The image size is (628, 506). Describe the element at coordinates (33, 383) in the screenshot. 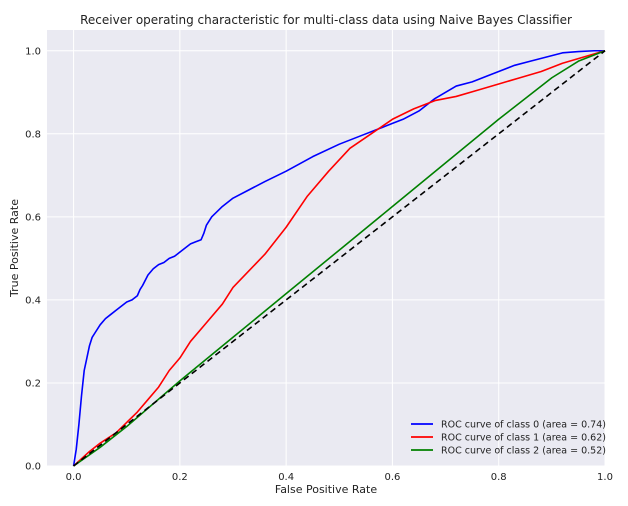

I see `y-tick-label: 0.2` at that location.